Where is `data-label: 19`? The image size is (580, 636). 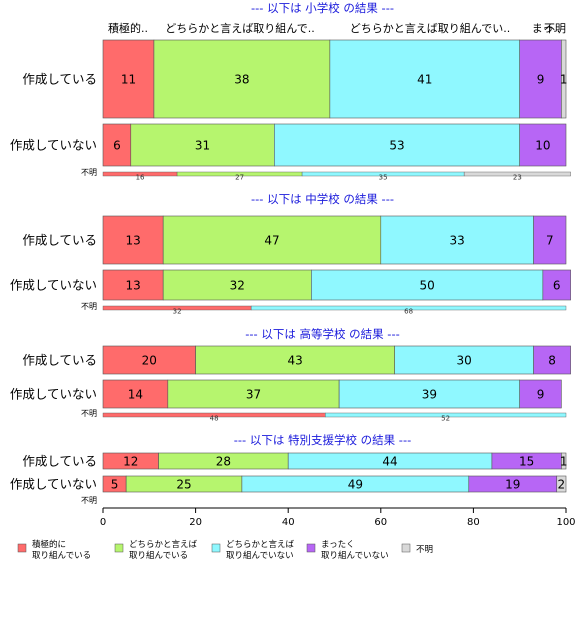 data-label: 19 is located at coordinates (512, 485).